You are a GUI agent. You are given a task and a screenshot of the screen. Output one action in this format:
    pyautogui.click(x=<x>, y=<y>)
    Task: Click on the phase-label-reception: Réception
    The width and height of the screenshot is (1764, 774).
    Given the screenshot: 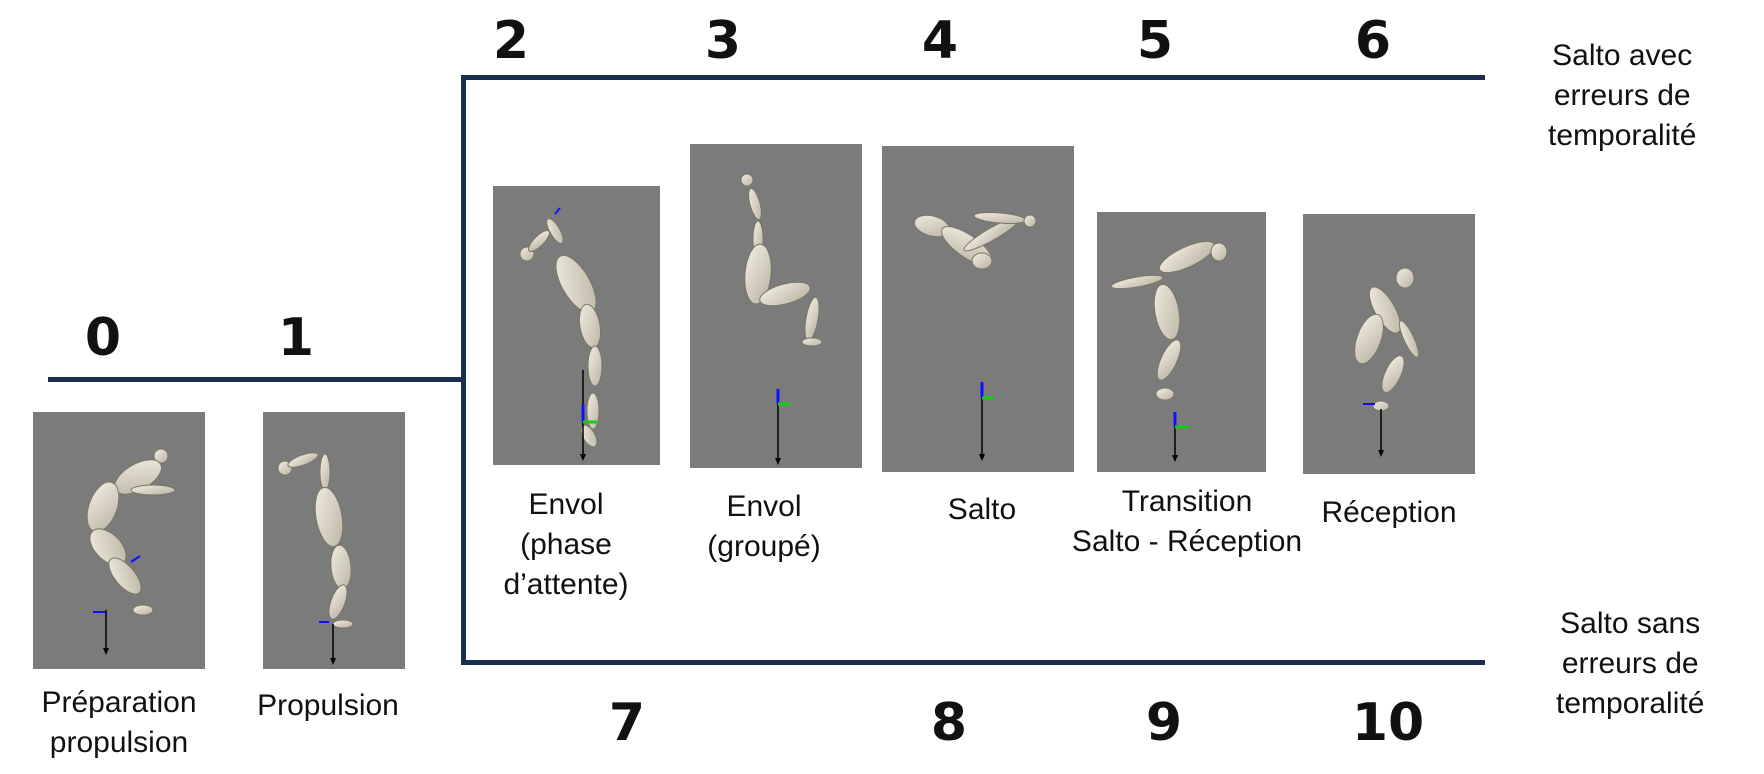 What is the action you would take?
    pyautogui.click(x=1388, y=513)
    